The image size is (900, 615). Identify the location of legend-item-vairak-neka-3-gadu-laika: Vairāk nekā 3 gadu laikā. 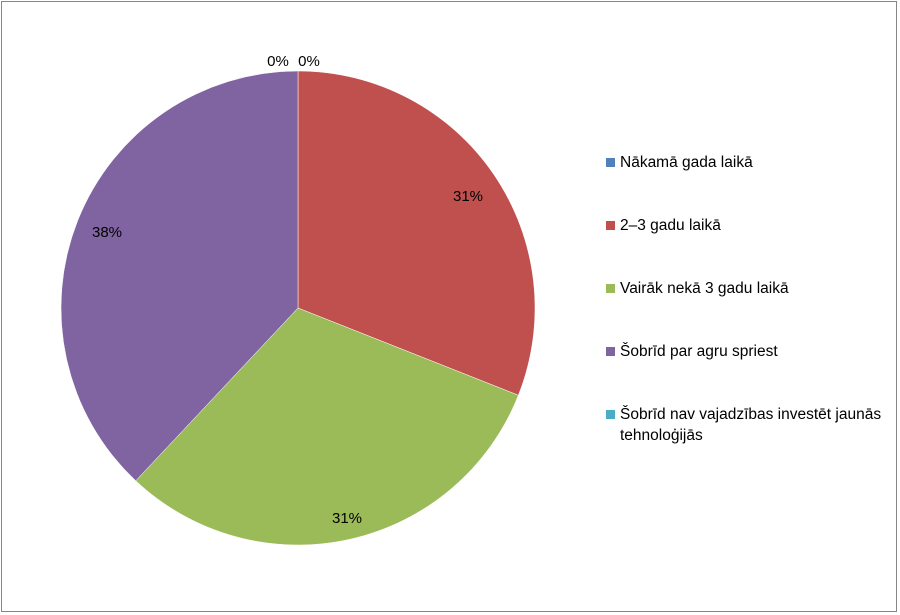
(746, 309).